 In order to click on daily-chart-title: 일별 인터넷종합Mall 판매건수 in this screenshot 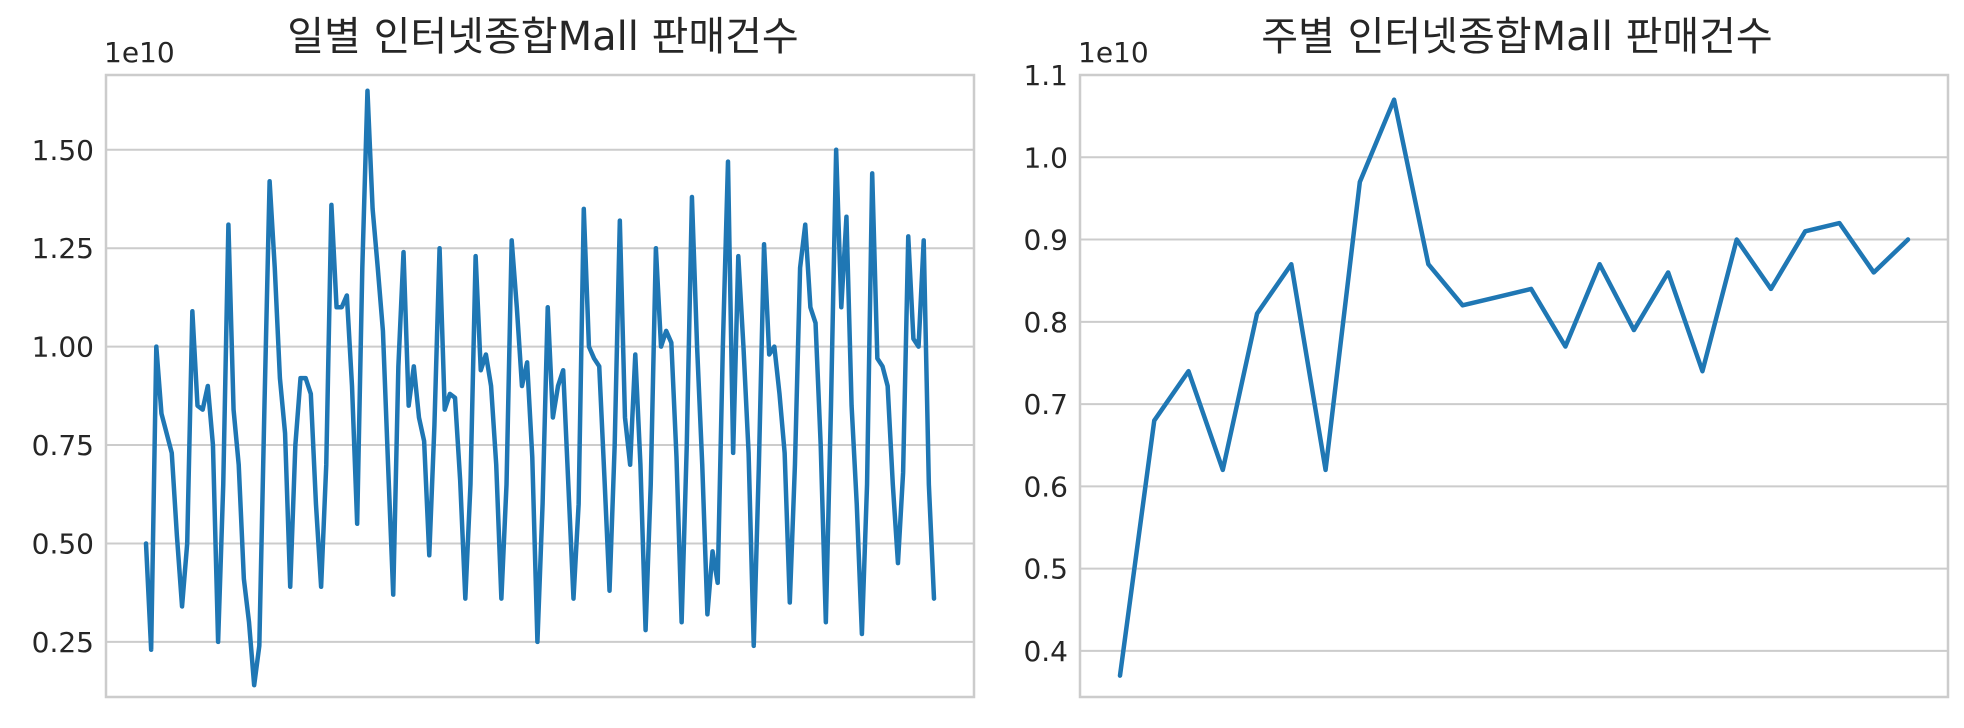, I will do `click(542, 37)`.